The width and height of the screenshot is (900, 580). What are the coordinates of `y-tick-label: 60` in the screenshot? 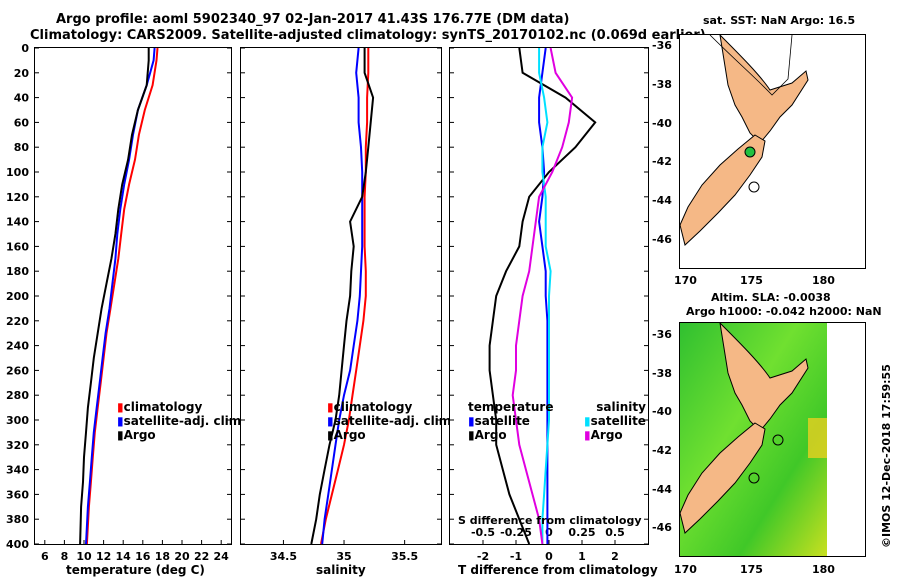 It's located at (22, 122).